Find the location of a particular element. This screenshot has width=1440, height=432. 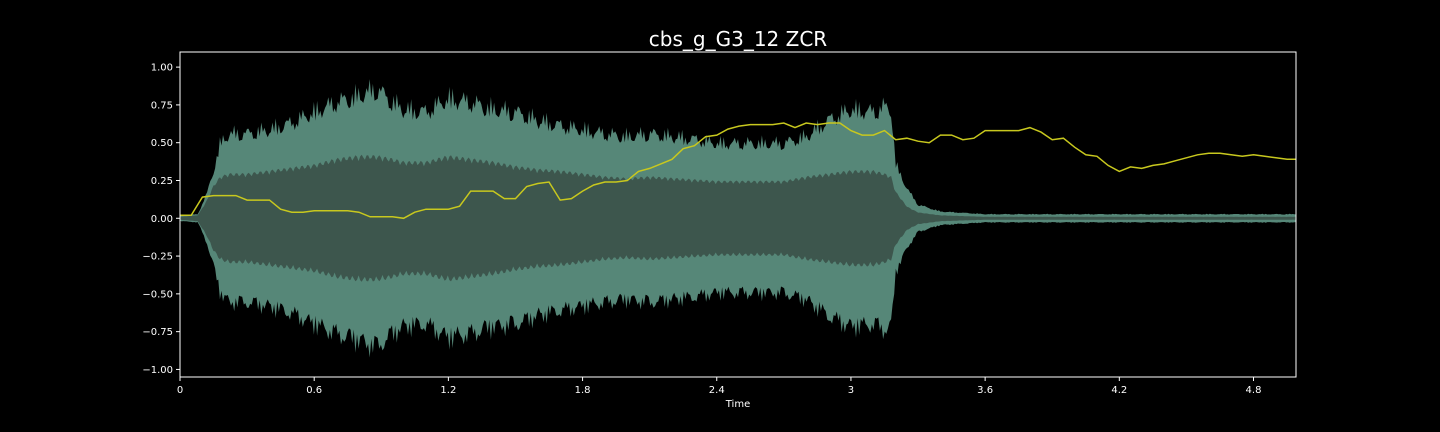

y-tick-label: −0.75 is located at coordinates (157, 332).